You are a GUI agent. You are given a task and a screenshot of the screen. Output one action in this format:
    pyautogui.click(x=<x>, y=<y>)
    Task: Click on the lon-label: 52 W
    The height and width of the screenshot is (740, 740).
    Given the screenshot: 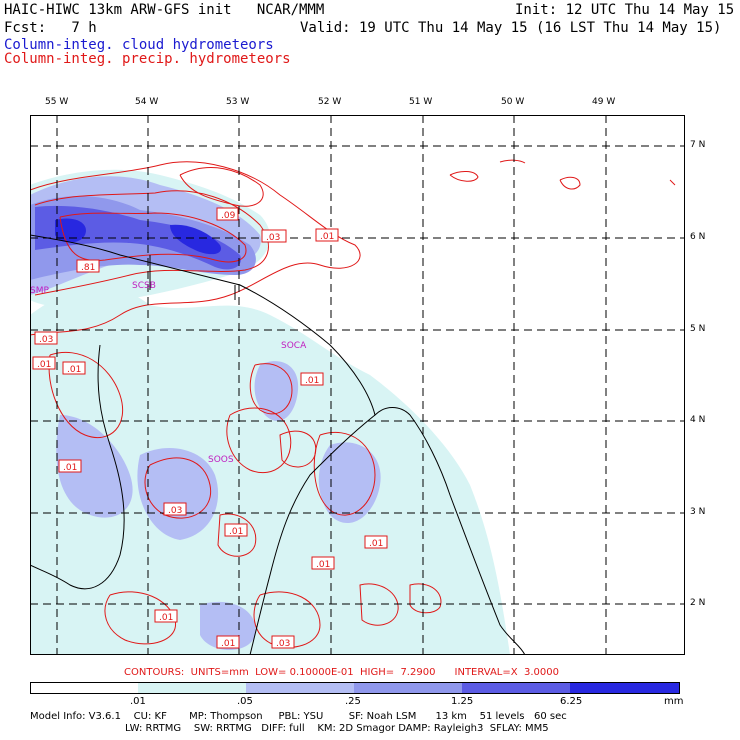 What is the action you would take?
    pyautogui.click(x=330, y=102)
    